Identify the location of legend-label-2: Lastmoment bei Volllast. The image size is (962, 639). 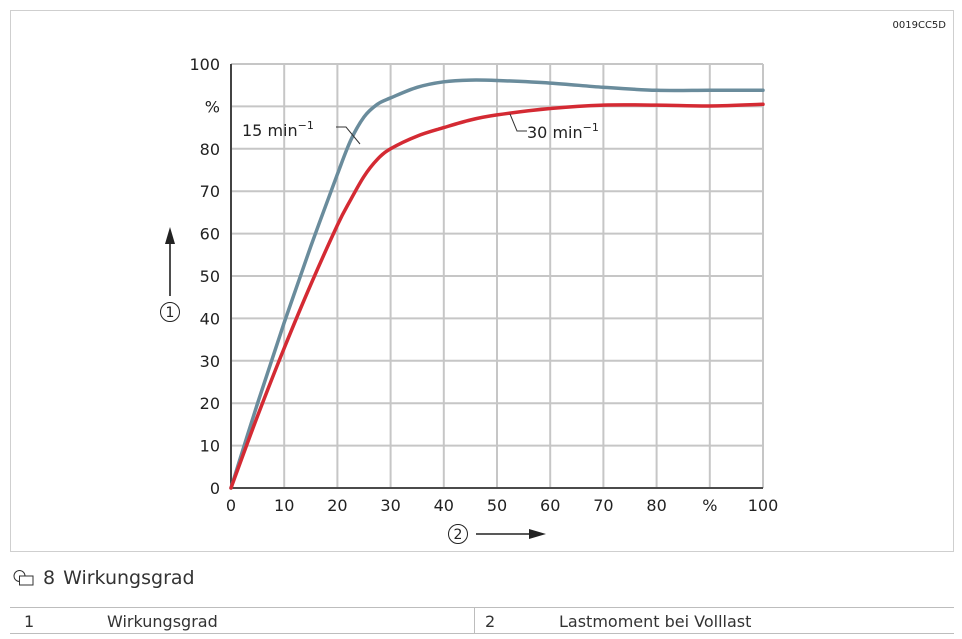
(756, 620).